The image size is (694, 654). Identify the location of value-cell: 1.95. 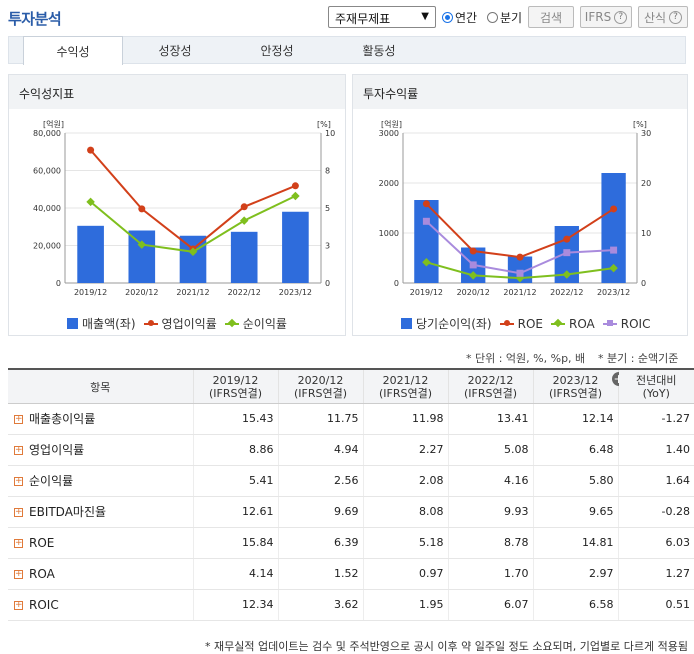
(406, 605).